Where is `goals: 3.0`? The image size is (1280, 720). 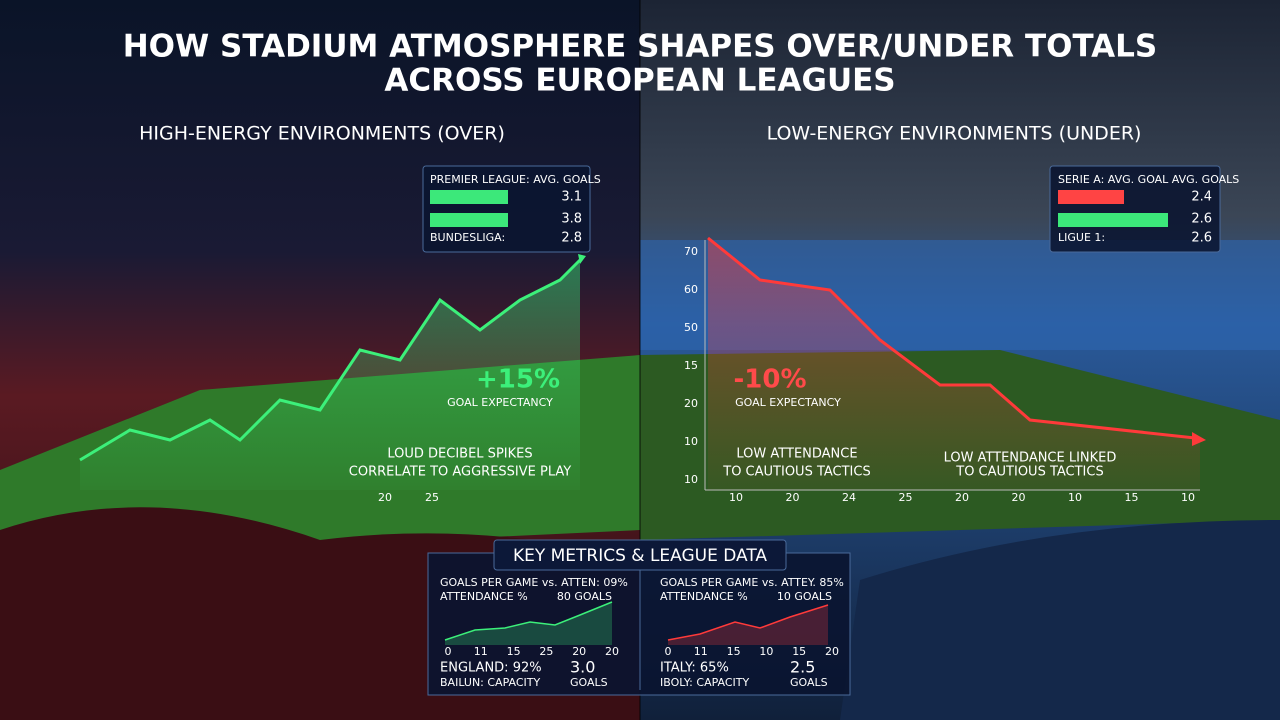 goals: 3.0 is located at coordinates (582, 667).